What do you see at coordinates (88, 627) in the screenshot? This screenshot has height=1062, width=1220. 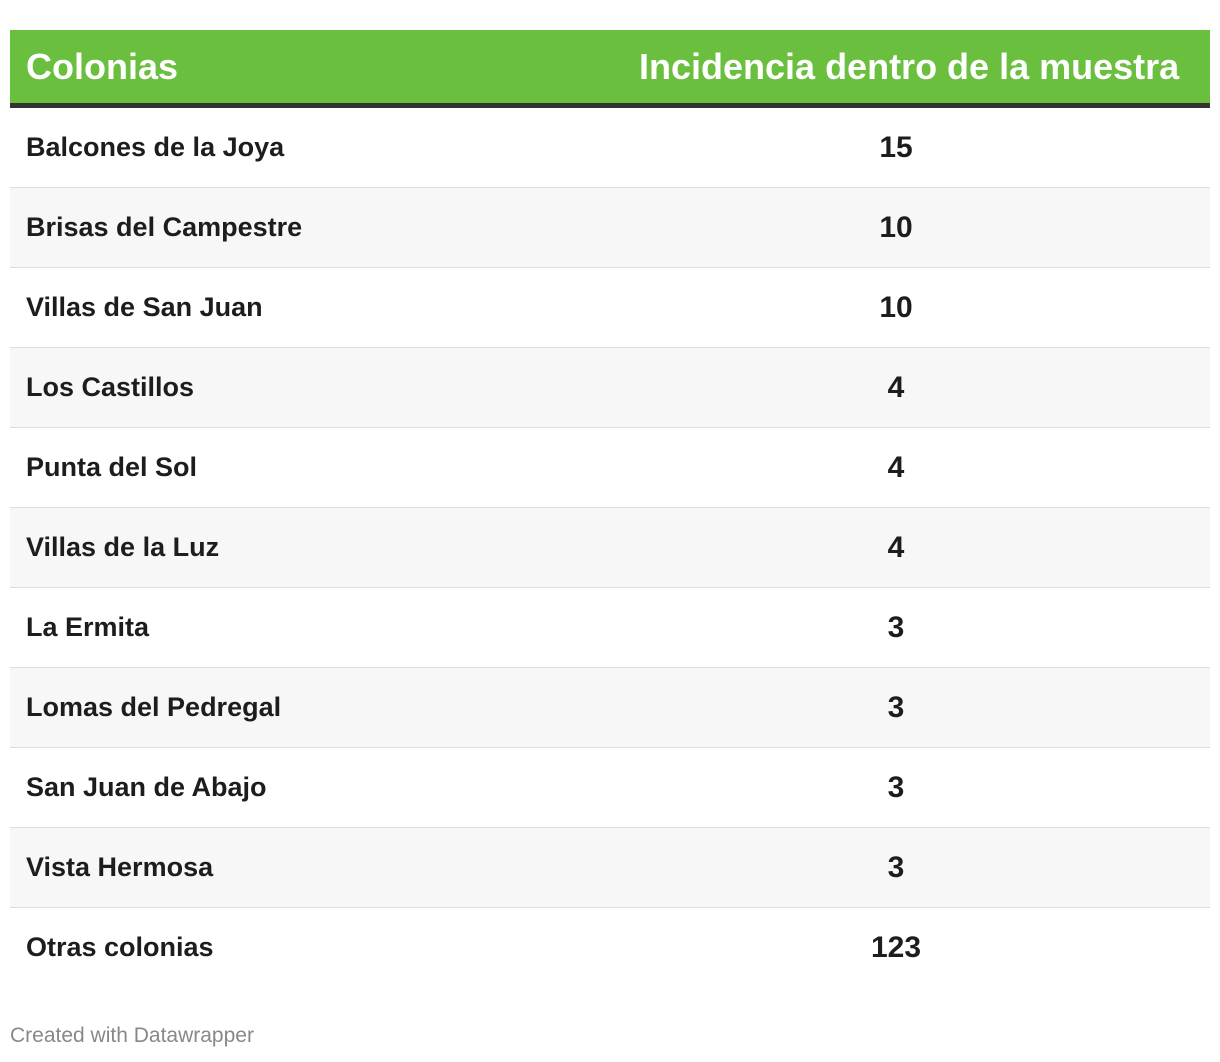 I see `row-colonia-name: La Ermita` at bounding box center [88, 627].